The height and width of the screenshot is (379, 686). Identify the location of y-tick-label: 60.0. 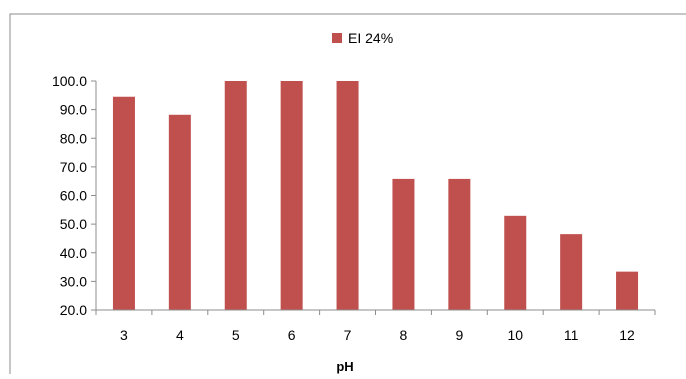
(73, 196).